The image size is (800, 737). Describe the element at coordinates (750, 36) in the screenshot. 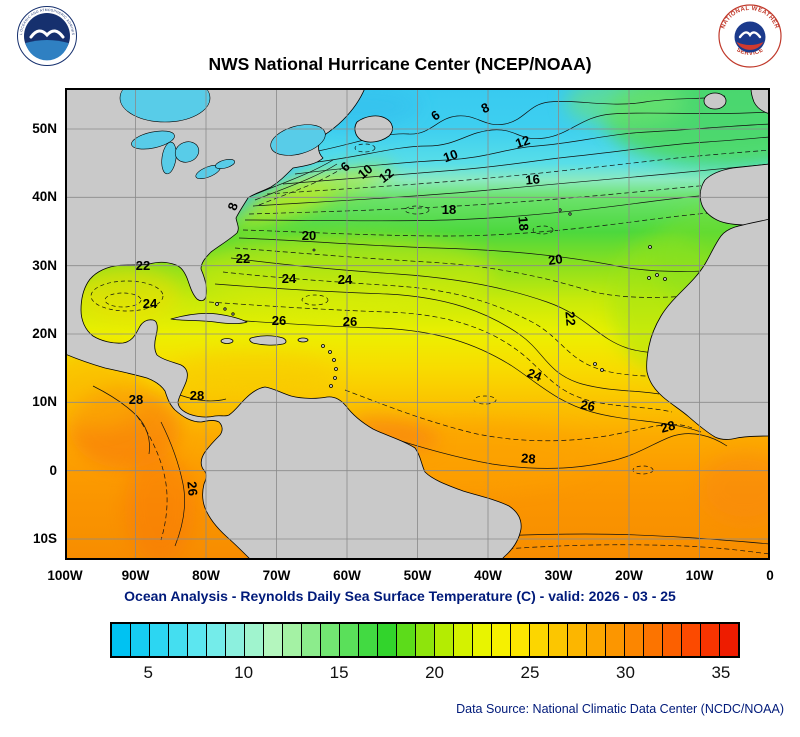

I see `nws-logo: NATIONAL WEATHER SERVICE` at that location.